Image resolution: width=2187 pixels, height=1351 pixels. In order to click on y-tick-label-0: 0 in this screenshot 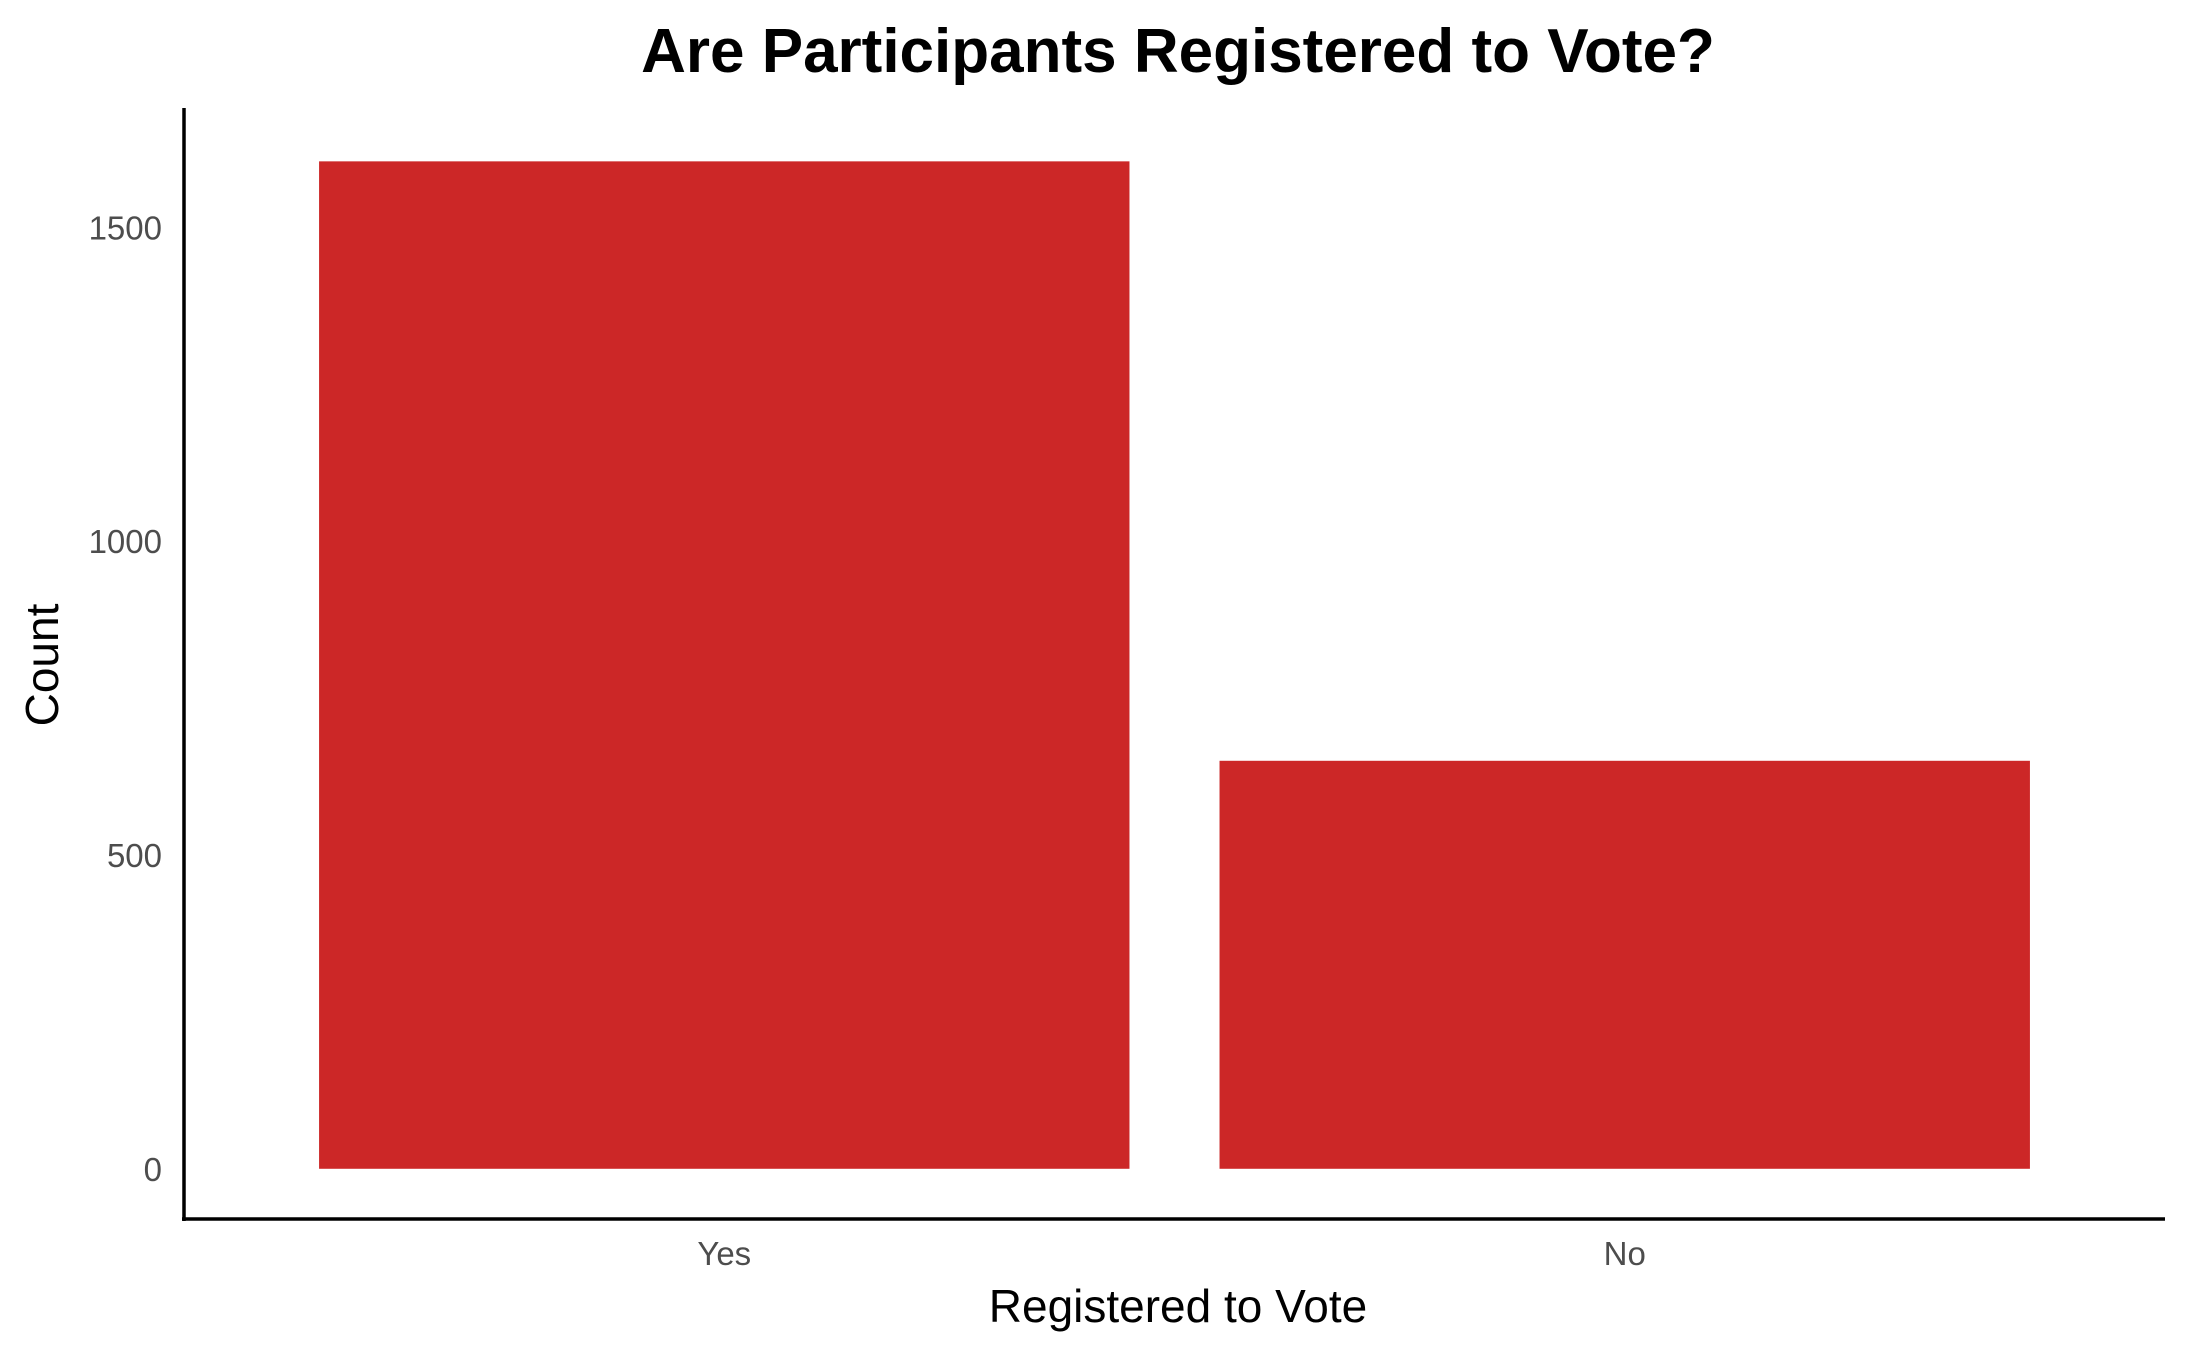, I will do `click(153, 1169)`.